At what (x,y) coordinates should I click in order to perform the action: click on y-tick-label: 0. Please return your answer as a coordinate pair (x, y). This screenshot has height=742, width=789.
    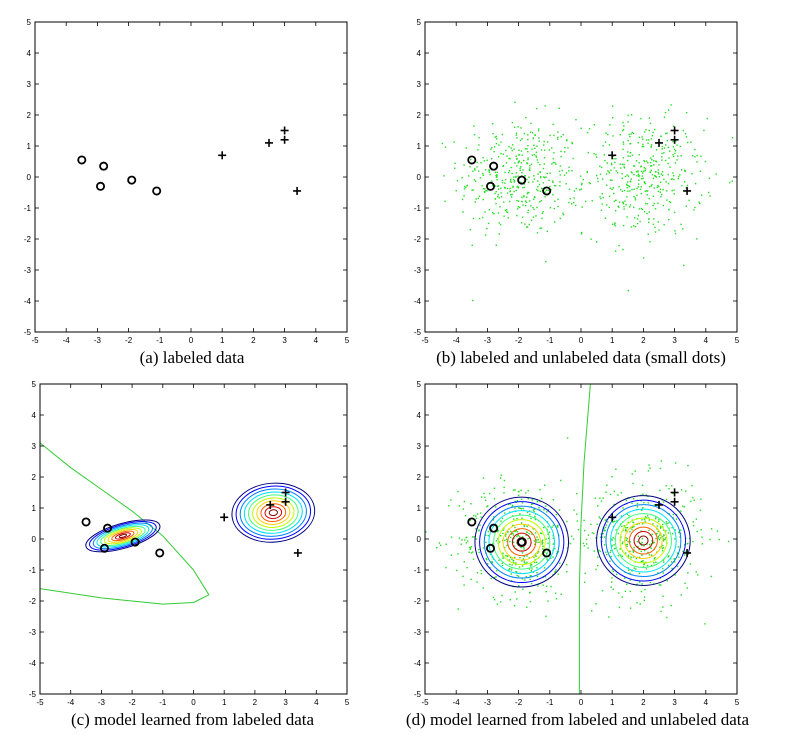
    Looking at the image, I should click on (29, 177).